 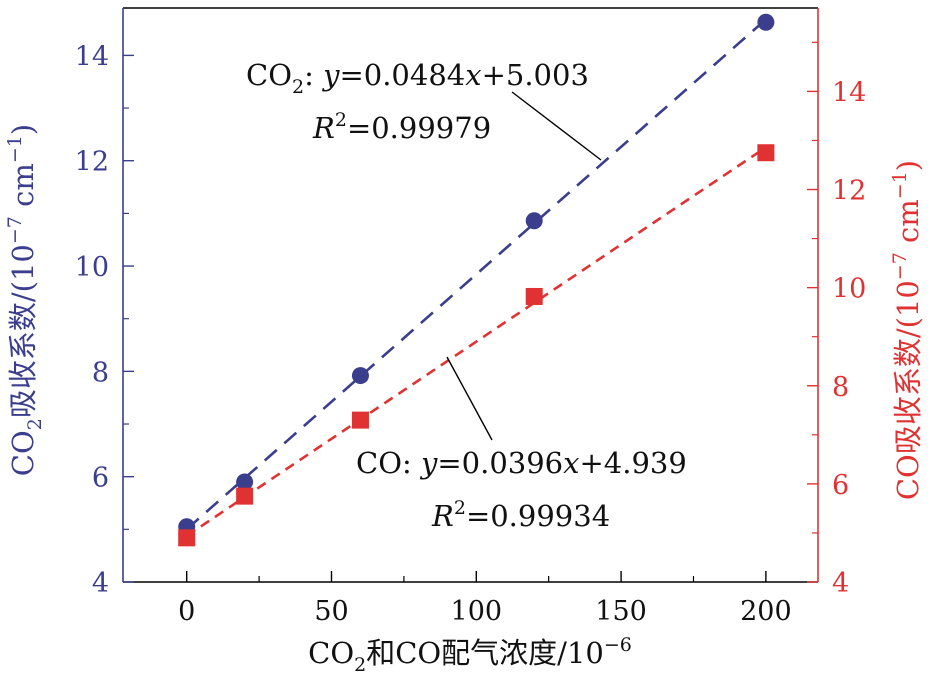 What do you see at coordinates (401, 127) in the screenshot?
I see `co2-fit-r-squared: R2=0.99979` at bounding box center [401, 127].